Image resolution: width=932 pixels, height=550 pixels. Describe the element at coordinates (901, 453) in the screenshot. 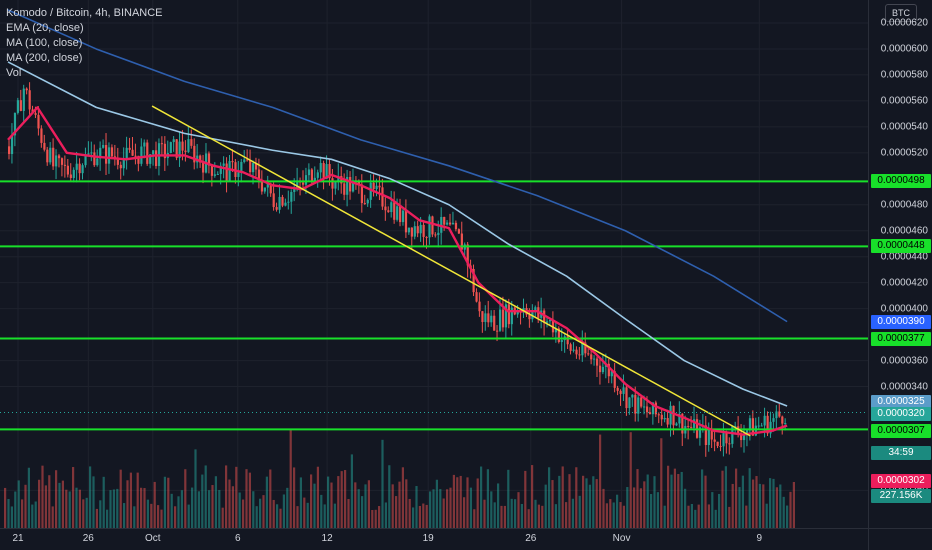

I see `countdown-tag: 34:59` at that location.